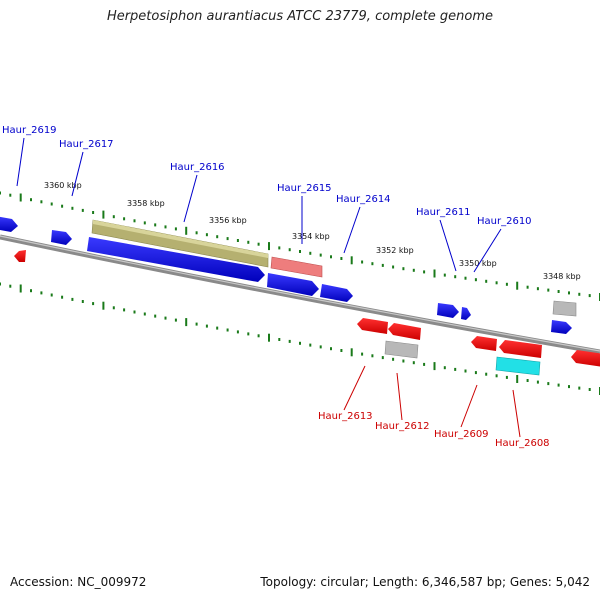  What do you see at coordinates (345, 416) in the screenshot?
I see `gene-label: Haur_2613` at bounding box center [345, 416].